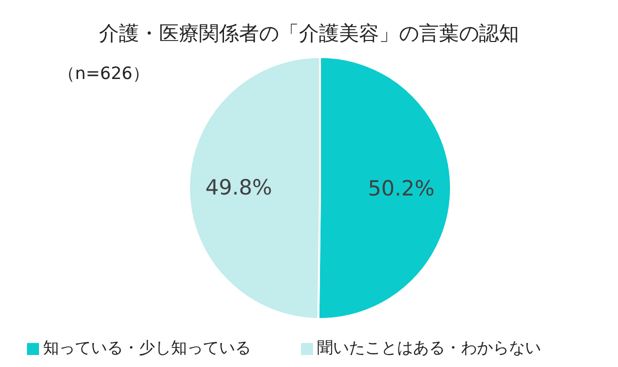 The image size is (618, 367). What do you see at coordinates (309, 33) in the screenshot?
I see `chart-title: 介護・医療関係者の「介護美容」の言葉の認知` at bounding box center [309, 33].